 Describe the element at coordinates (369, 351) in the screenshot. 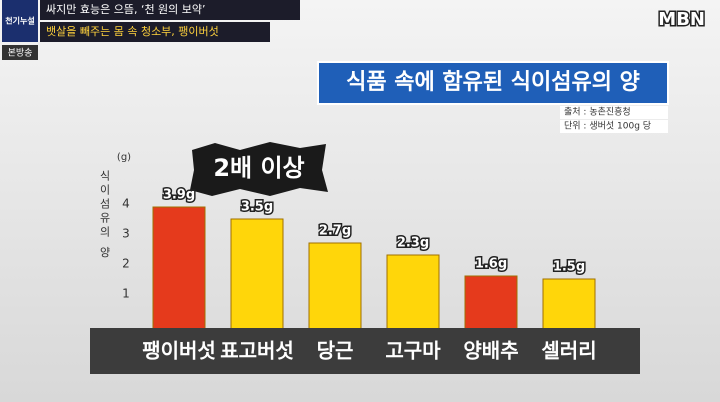

I see `category-labels: 팽이버섯 표고버섯 당근 고구마 양배추 셀러리` at that location.